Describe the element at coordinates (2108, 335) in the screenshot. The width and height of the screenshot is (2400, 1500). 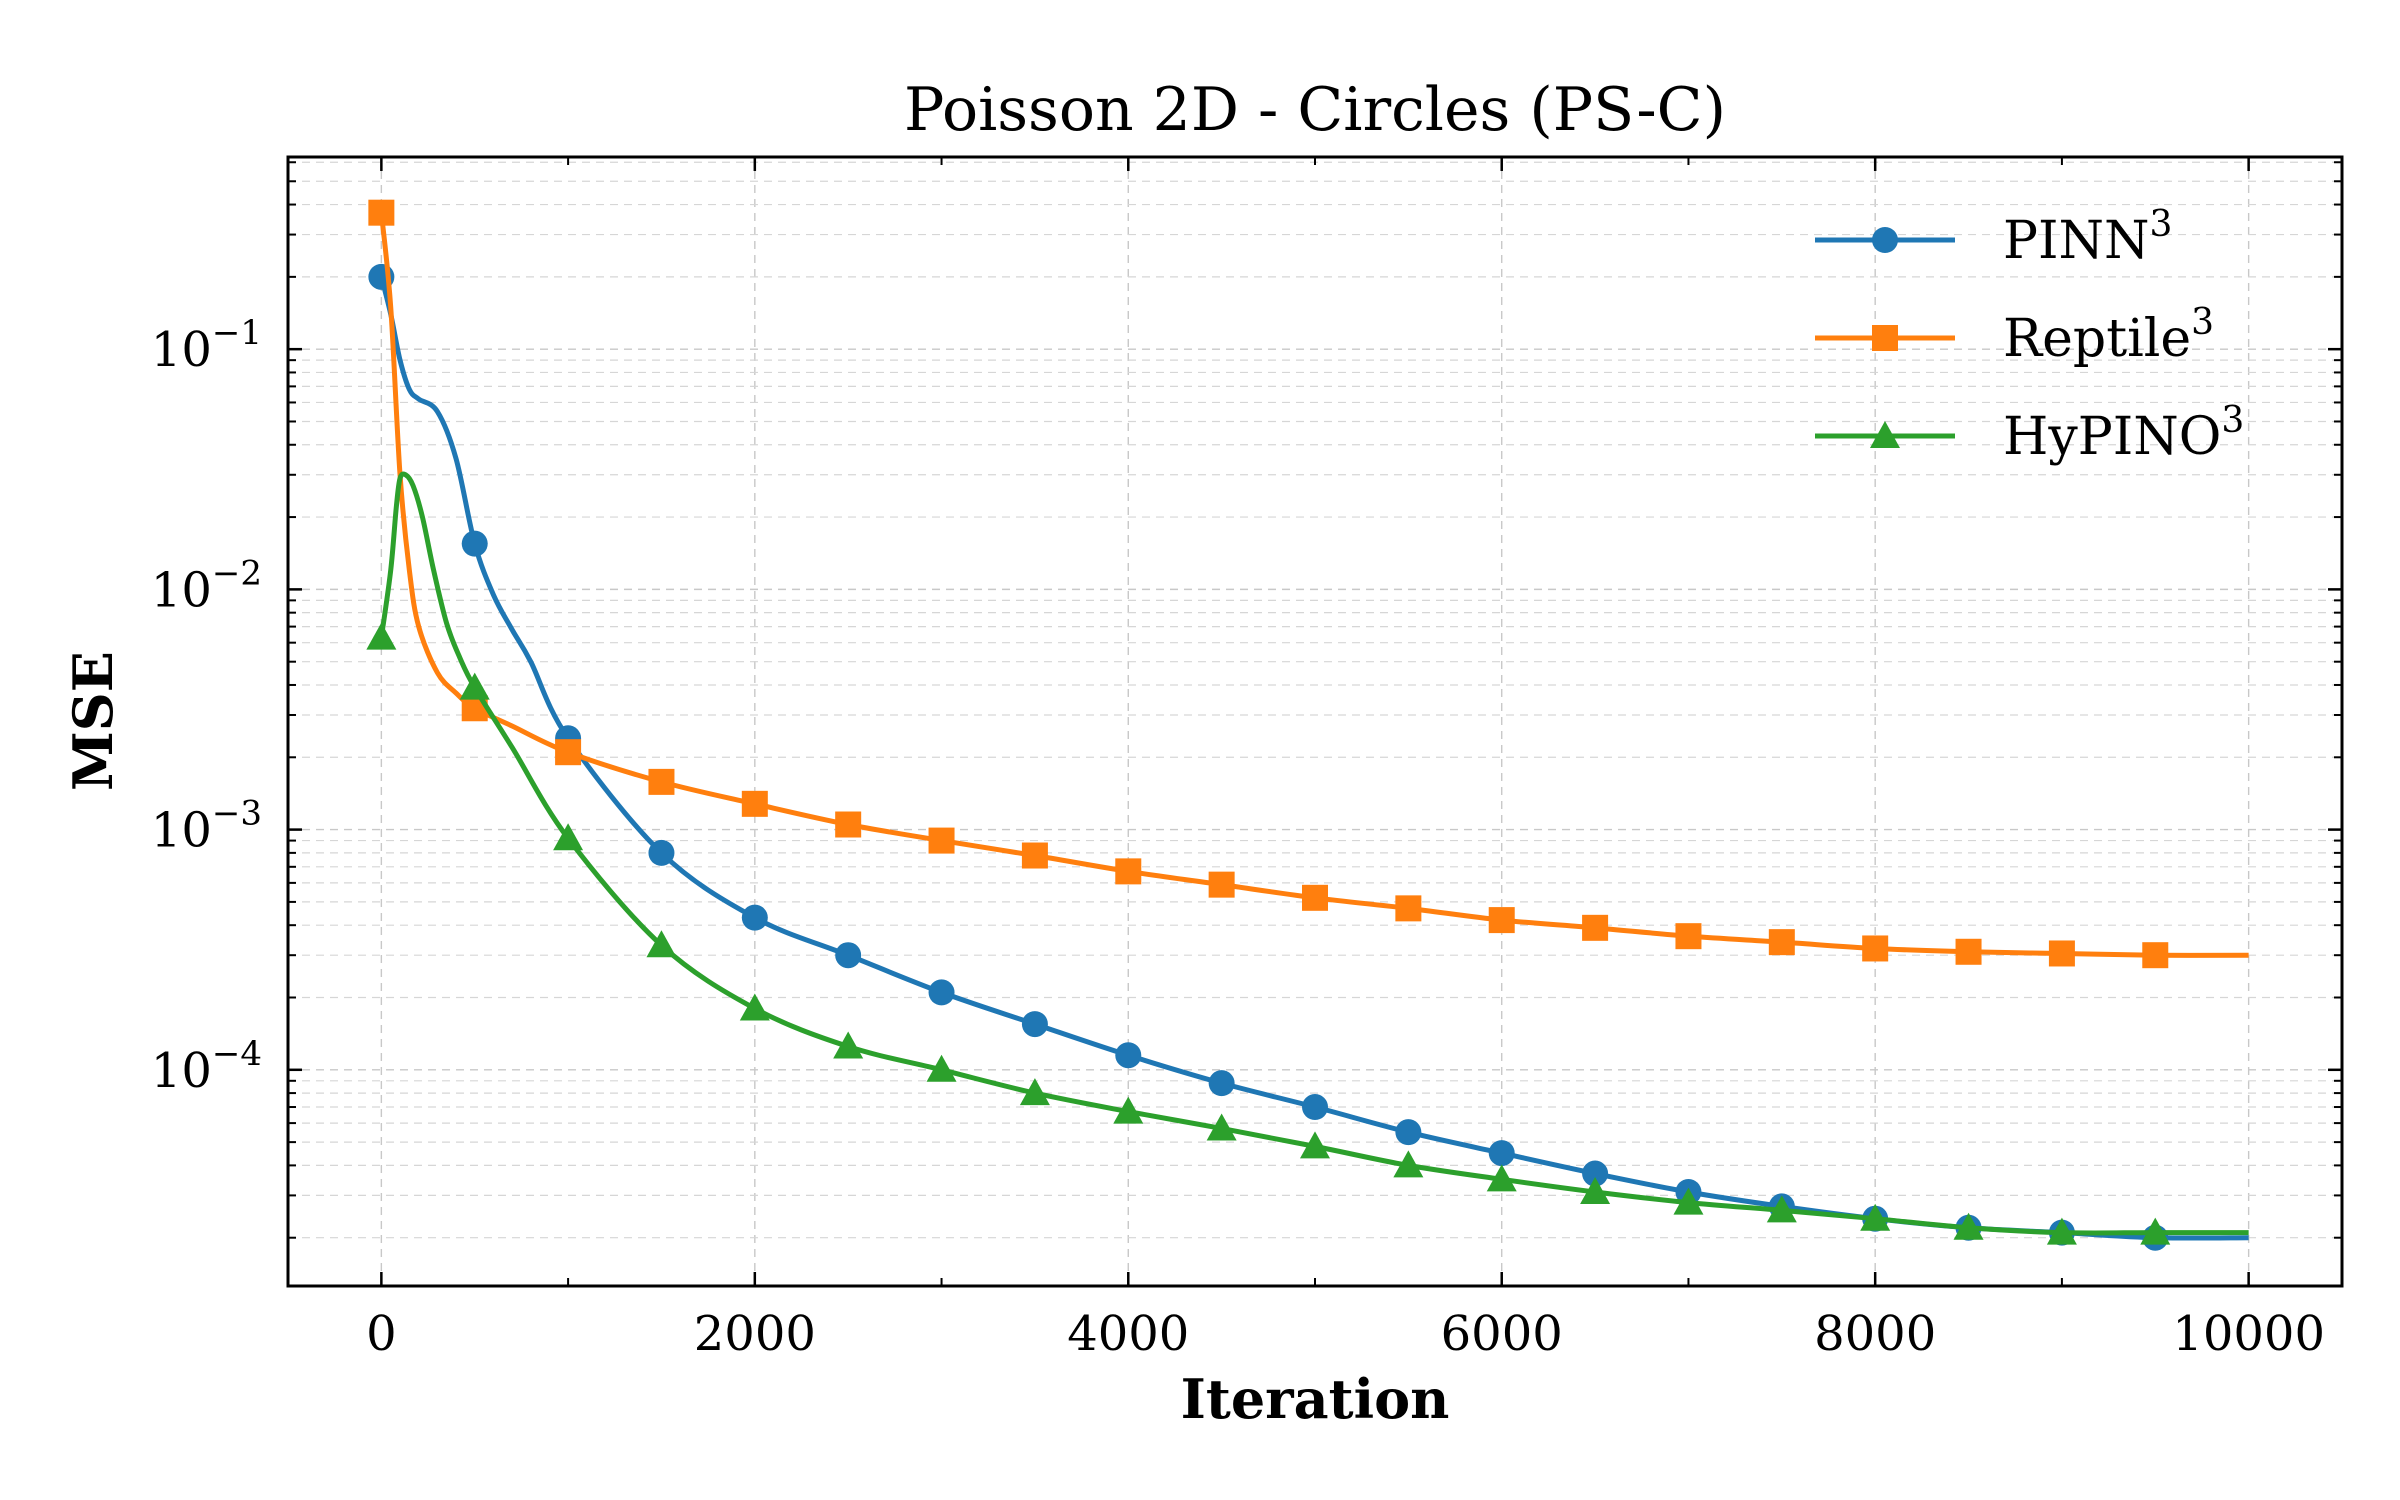
I see `legend-label: Reptile3` at that location.